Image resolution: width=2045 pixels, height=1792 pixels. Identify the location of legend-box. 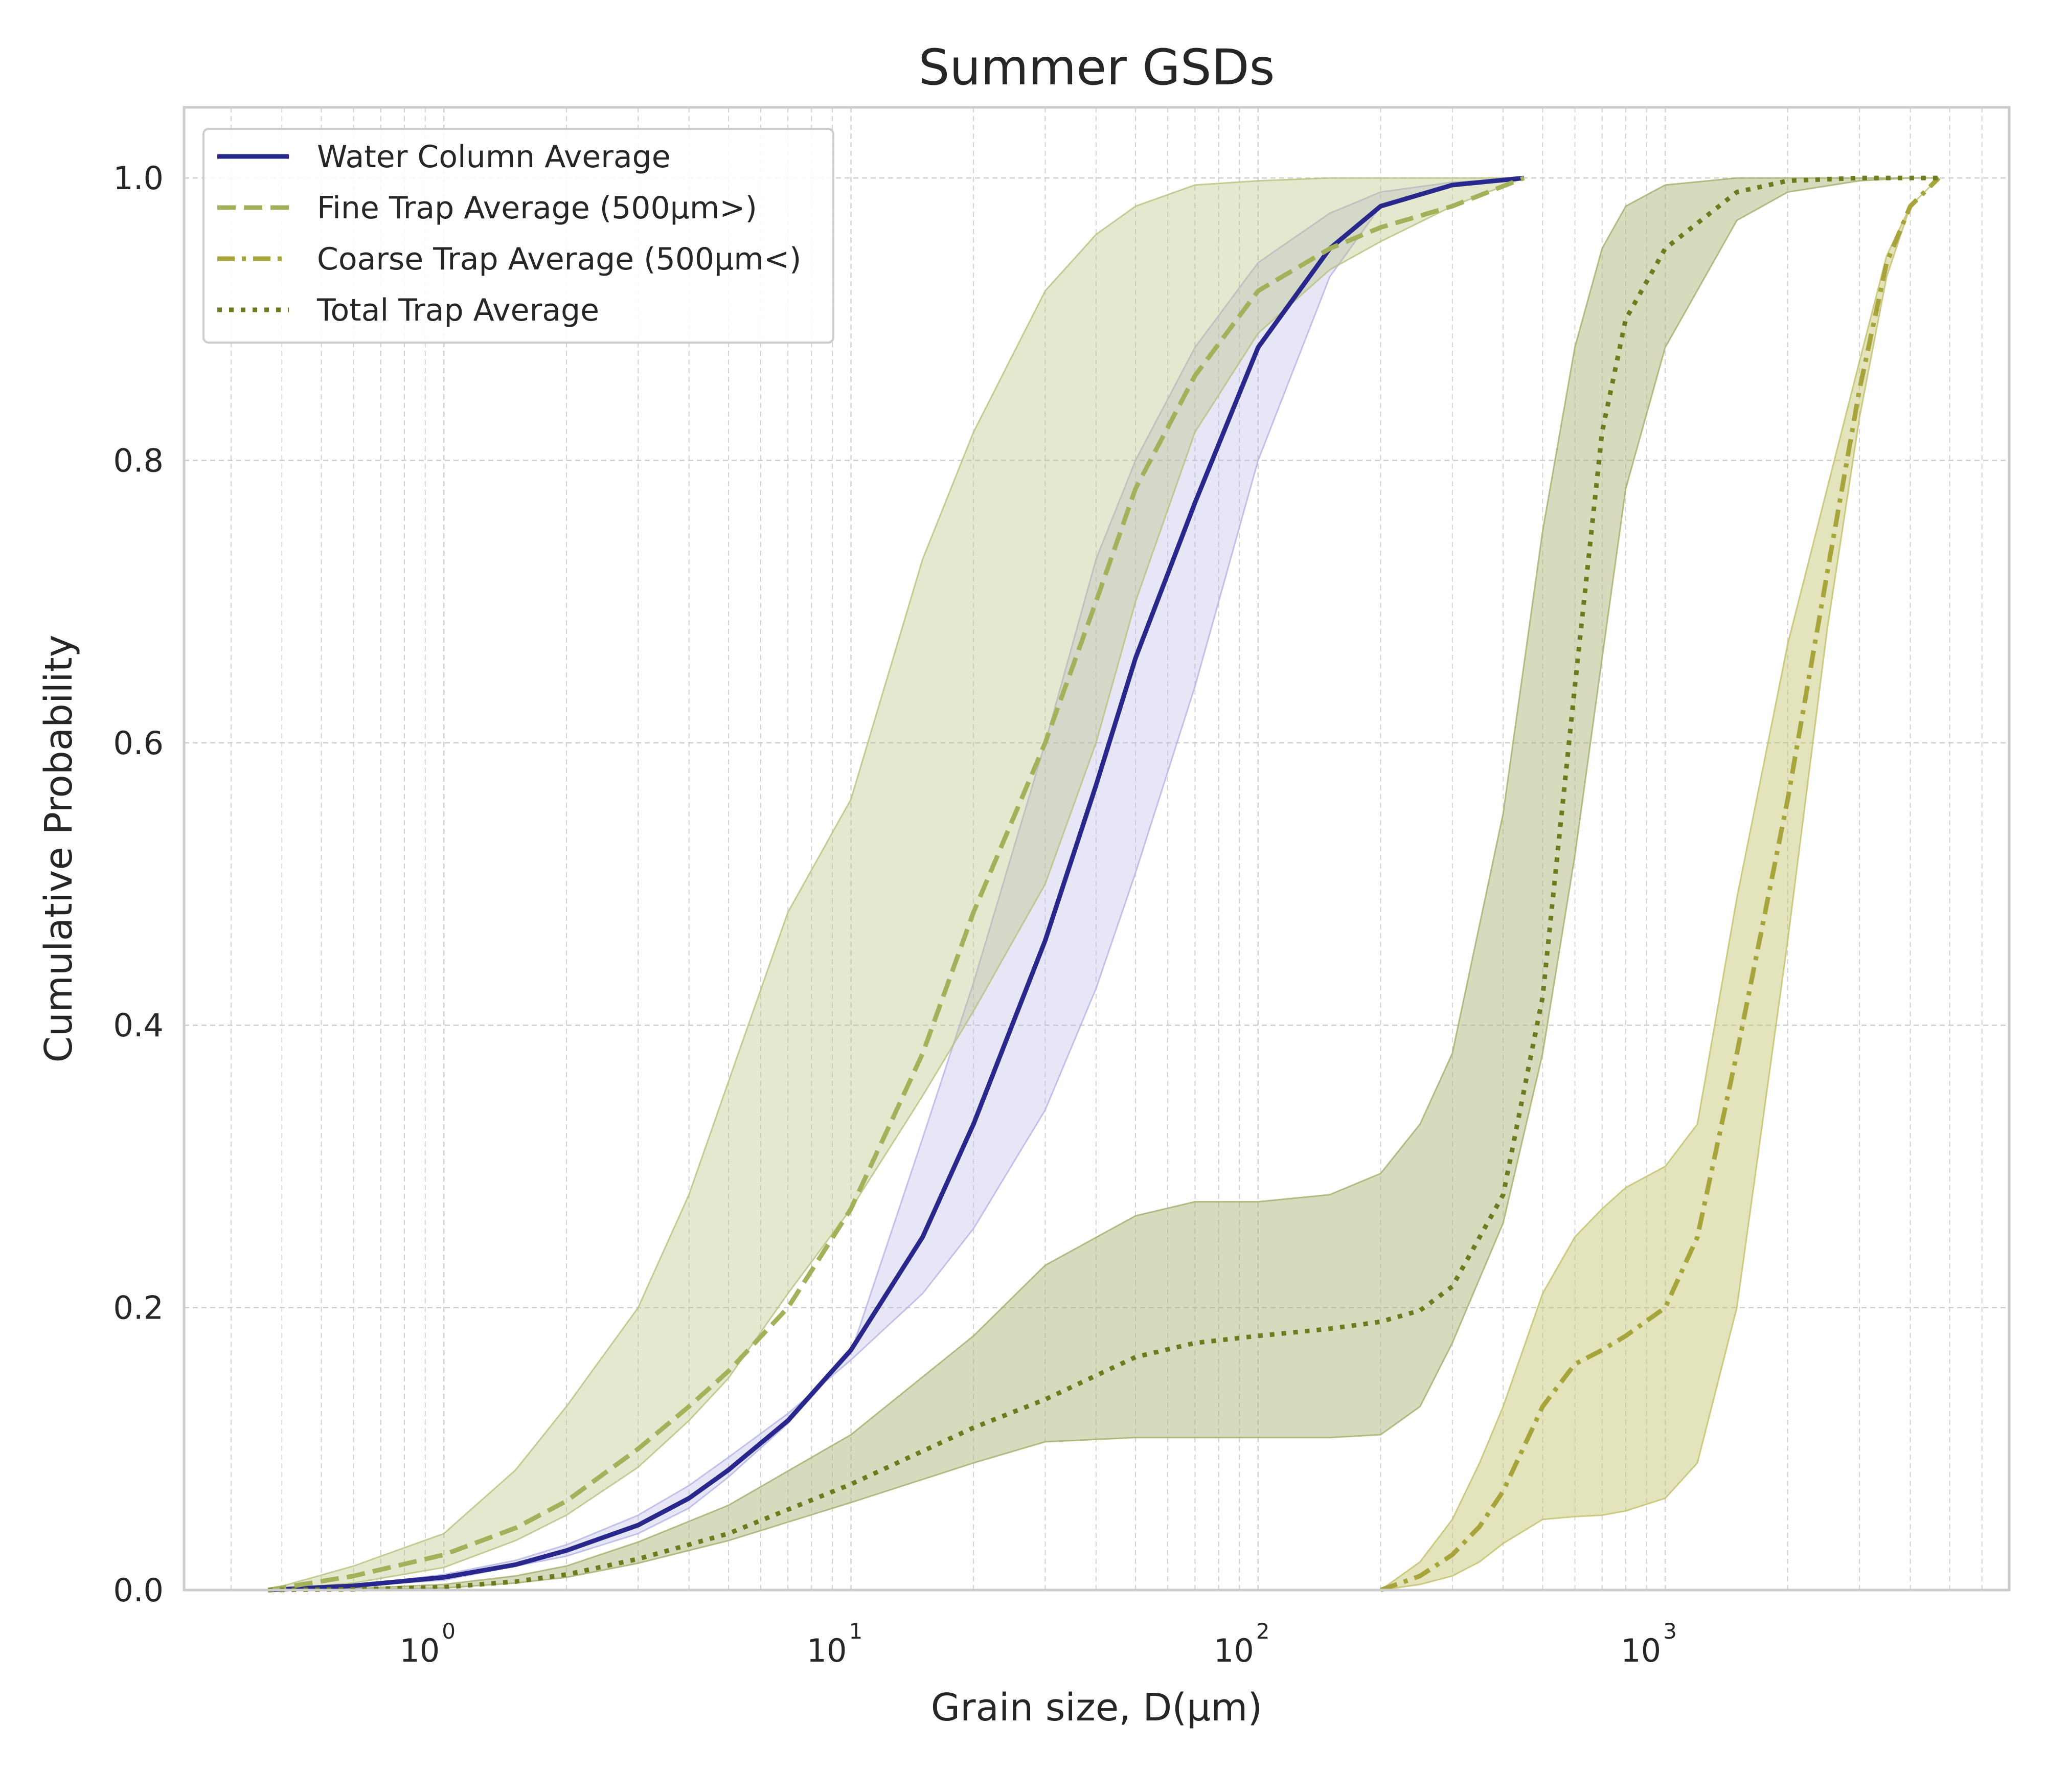
(518, 236).